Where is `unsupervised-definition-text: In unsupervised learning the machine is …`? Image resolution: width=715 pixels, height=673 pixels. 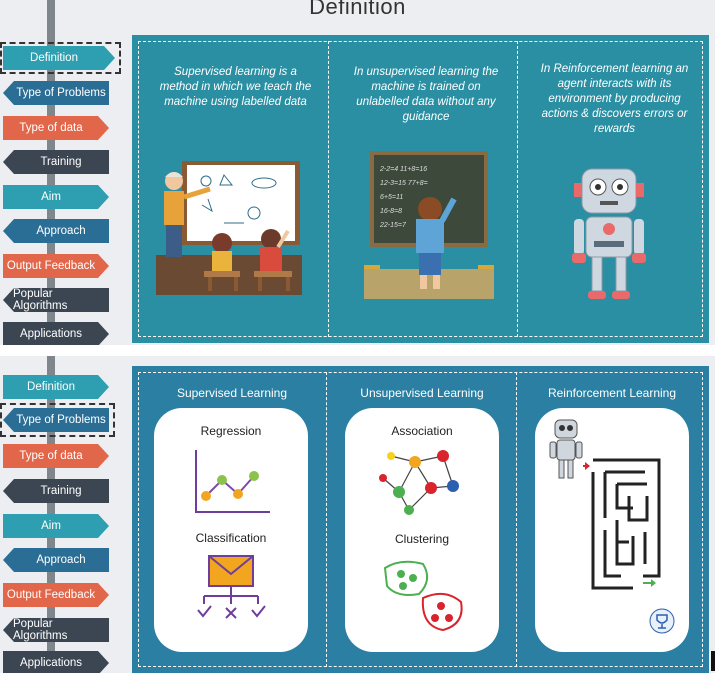
unsupervised-definition-text: In unsupervised learning the machine is … is located at coordinates (426, 94).